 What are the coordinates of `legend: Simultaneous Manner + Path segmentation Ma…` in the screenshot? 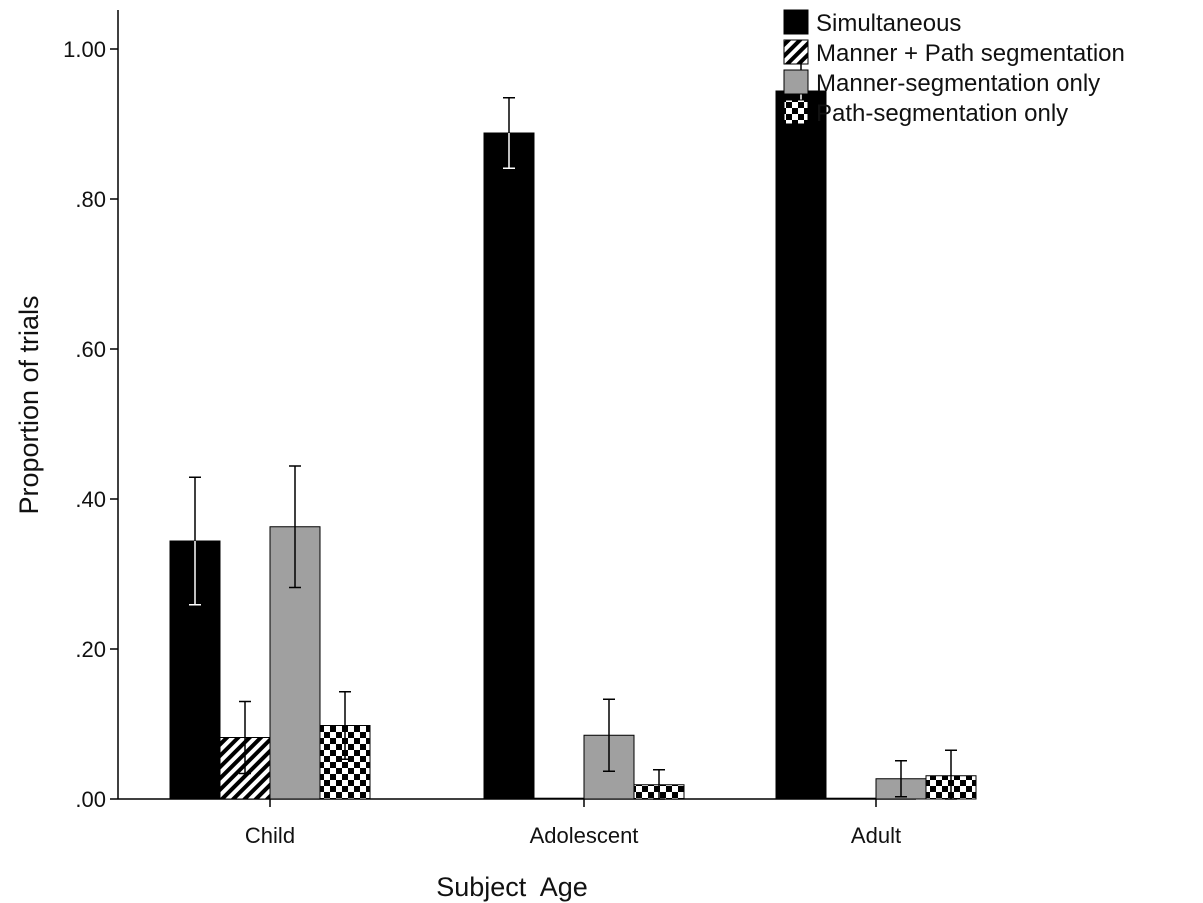 It's located at (954, 68).